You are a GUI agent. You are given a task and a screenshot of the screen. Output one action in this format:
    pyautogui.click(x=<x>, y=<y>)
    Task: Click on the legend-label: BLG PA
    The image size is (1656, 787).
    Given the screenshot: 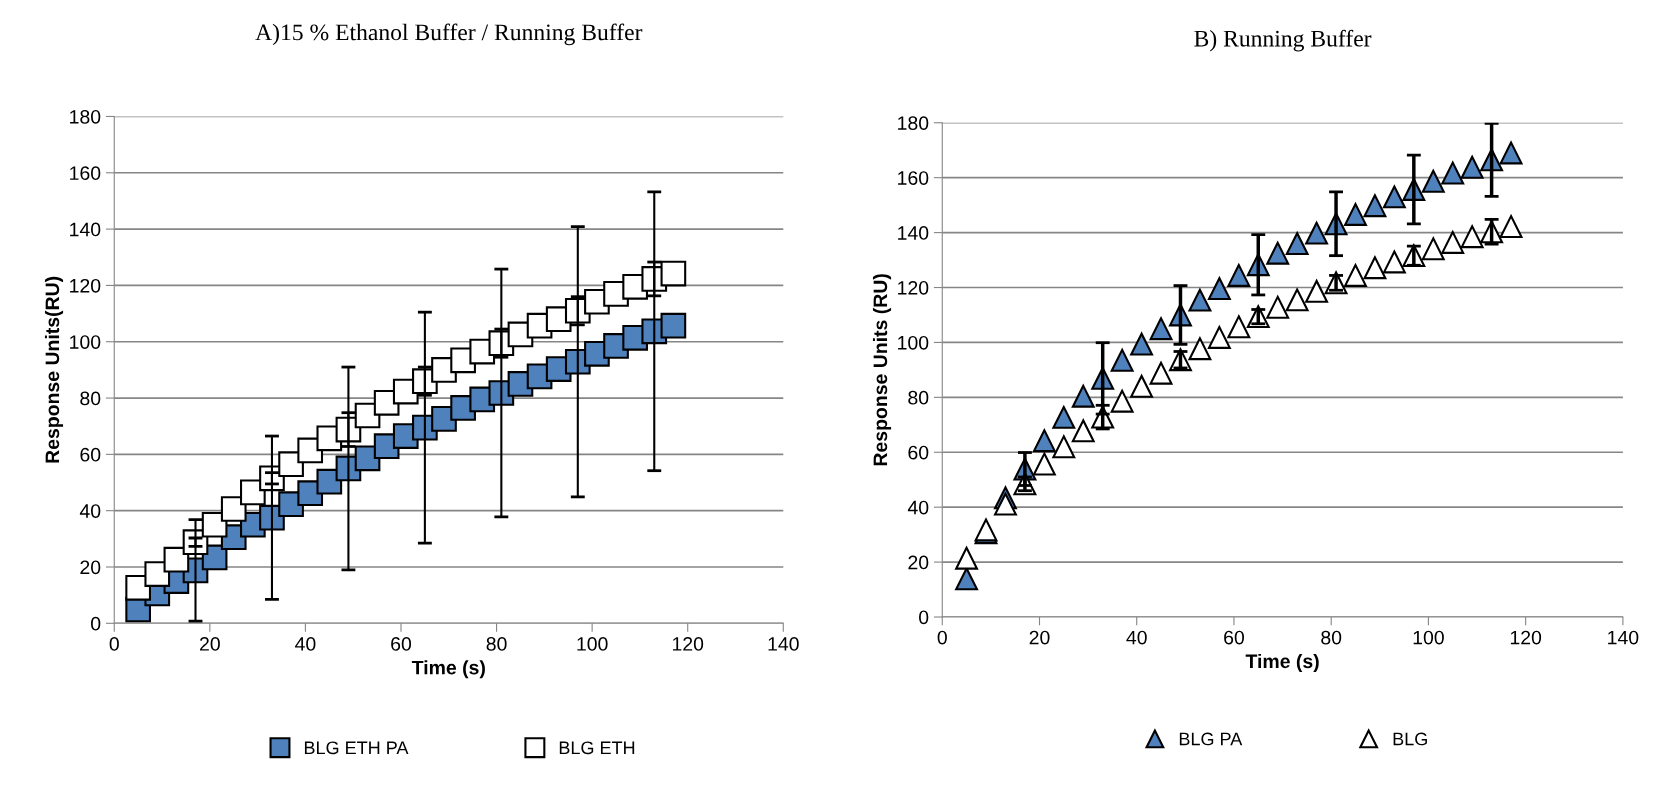 What is the action you would take?
    pyautogui.click(x=1211, y=739)
    